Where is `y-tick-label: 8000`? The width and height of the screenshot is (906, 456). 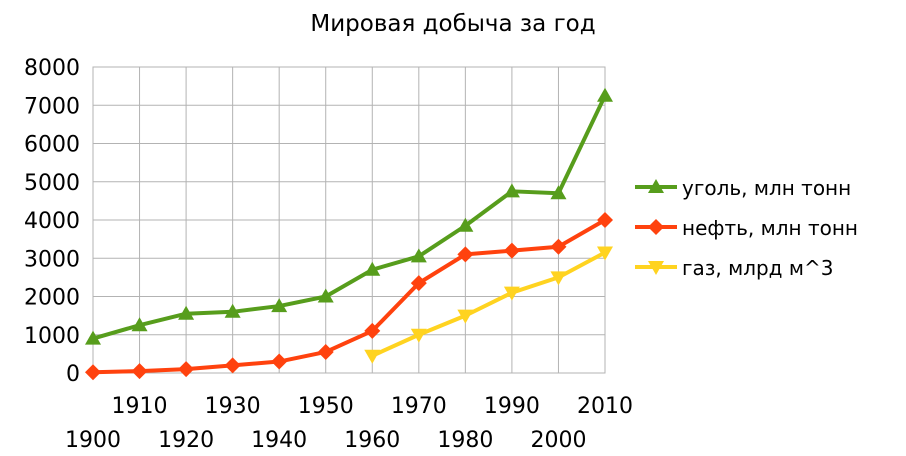 y-tick-label: 8000 is located at coordinates (52, 68).